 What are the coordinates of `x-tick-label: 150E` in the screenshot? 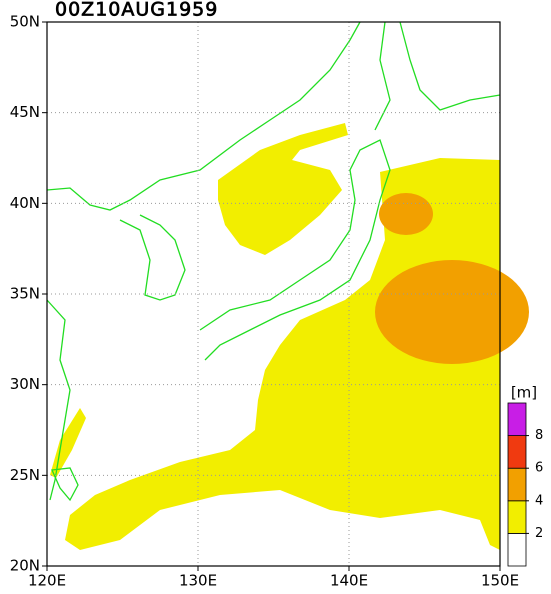 It's located at (500, 581).